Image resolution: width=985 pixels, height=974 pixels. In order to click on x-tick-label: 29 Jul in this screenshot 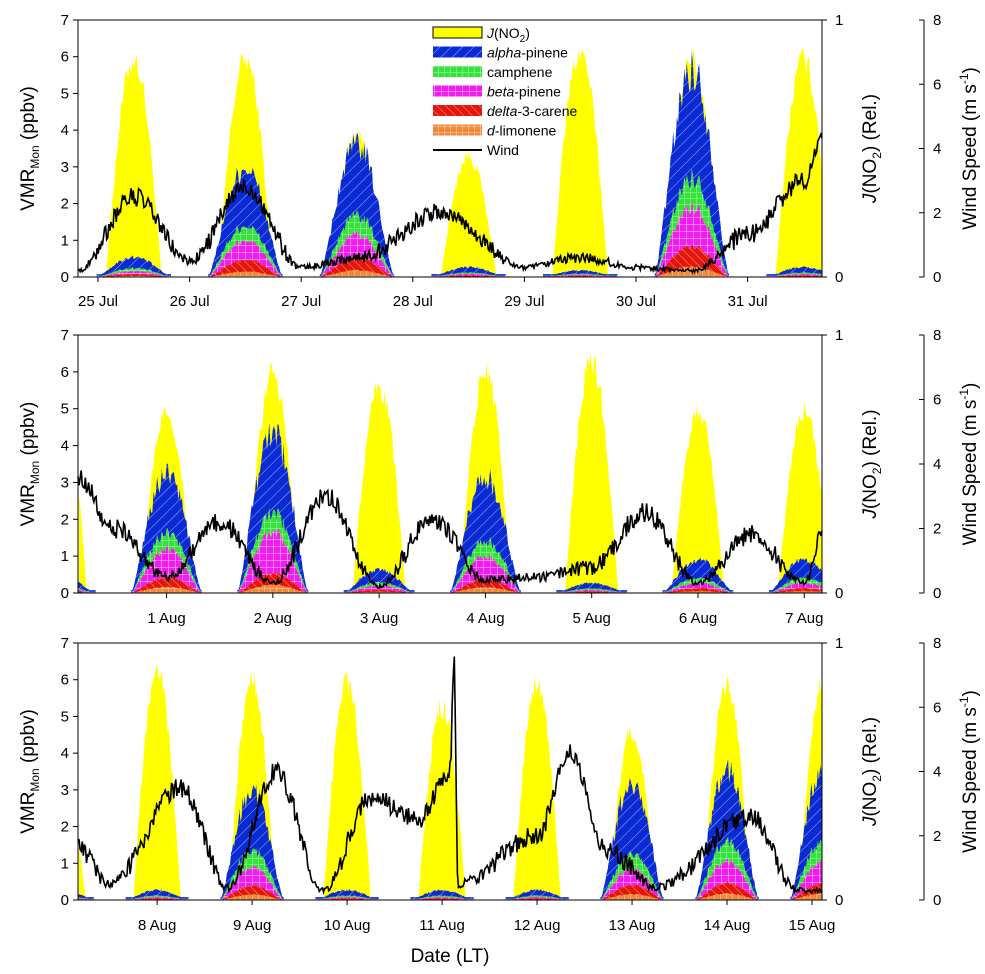, I will do `click(524, 301)`.